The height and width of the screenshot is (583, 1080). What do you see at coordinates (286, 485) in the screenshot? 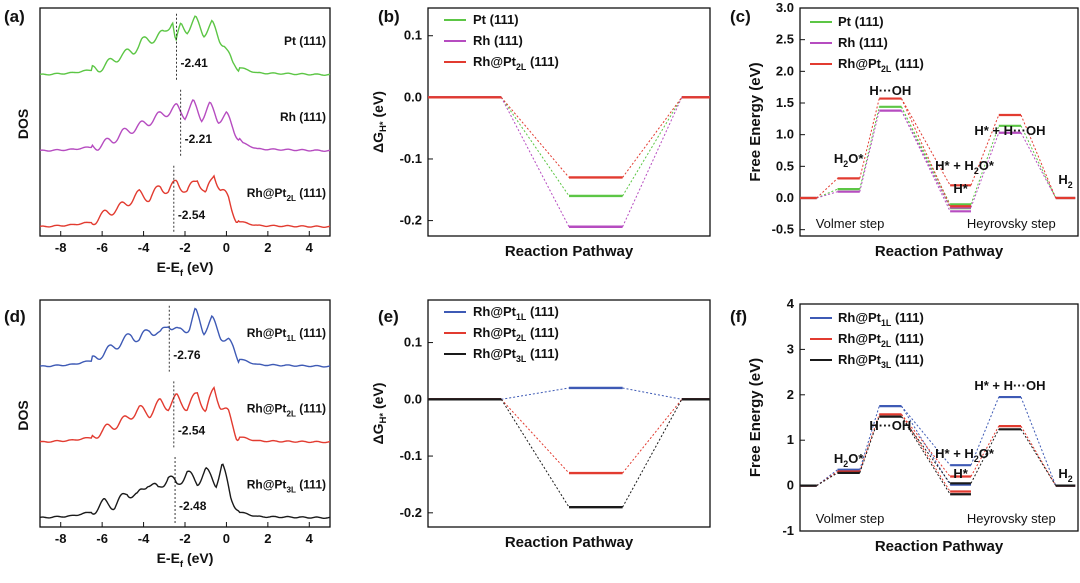
I see `series-label: Rh@Pt3L (111)` at bounding box center [286, 485].